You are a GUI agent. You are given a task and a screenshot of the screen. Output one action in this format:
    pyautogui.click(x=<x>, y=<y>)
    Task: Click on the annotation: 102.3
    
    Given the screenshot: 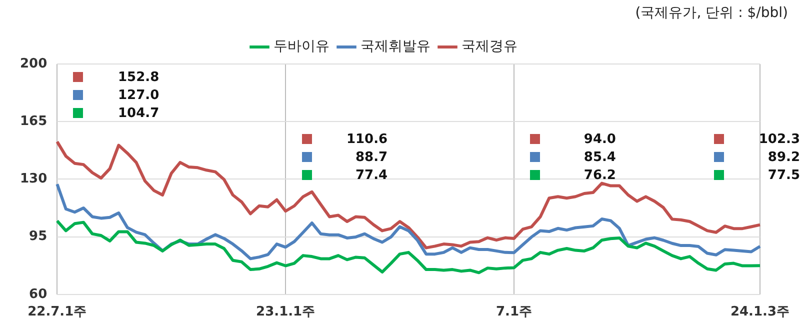 What is the action you would take?
    pyautogui.click(x=779, y=139)
    